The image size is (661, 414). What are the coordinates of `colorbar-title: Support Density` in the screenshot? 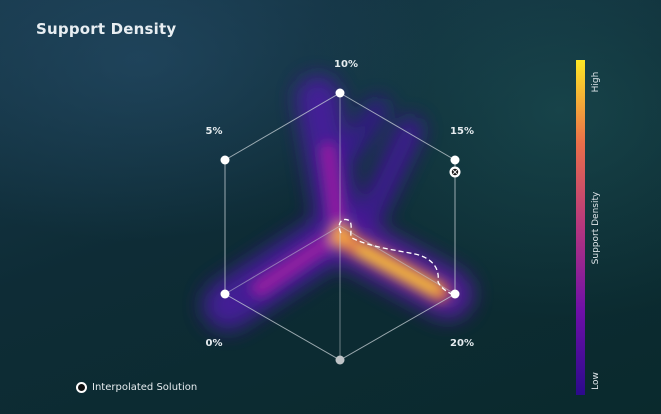 It's located at (596, 227).